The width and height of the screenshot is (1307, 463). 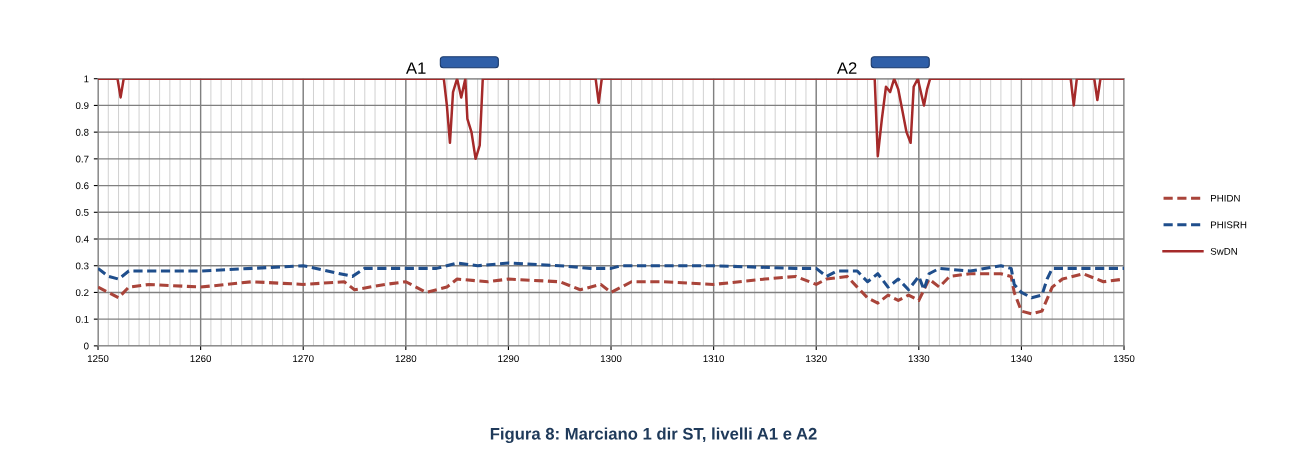 I want to click on y-tick-label: 0.8, so click(x=82, y=132).